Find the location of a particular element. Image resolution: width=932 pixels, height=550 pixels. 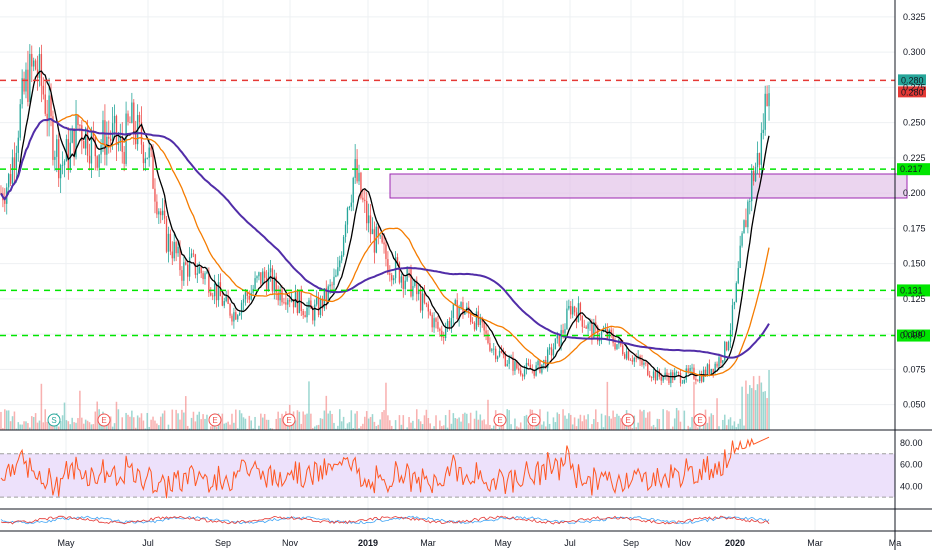

oscillator-line-blue is located at coordinates (385, 520).